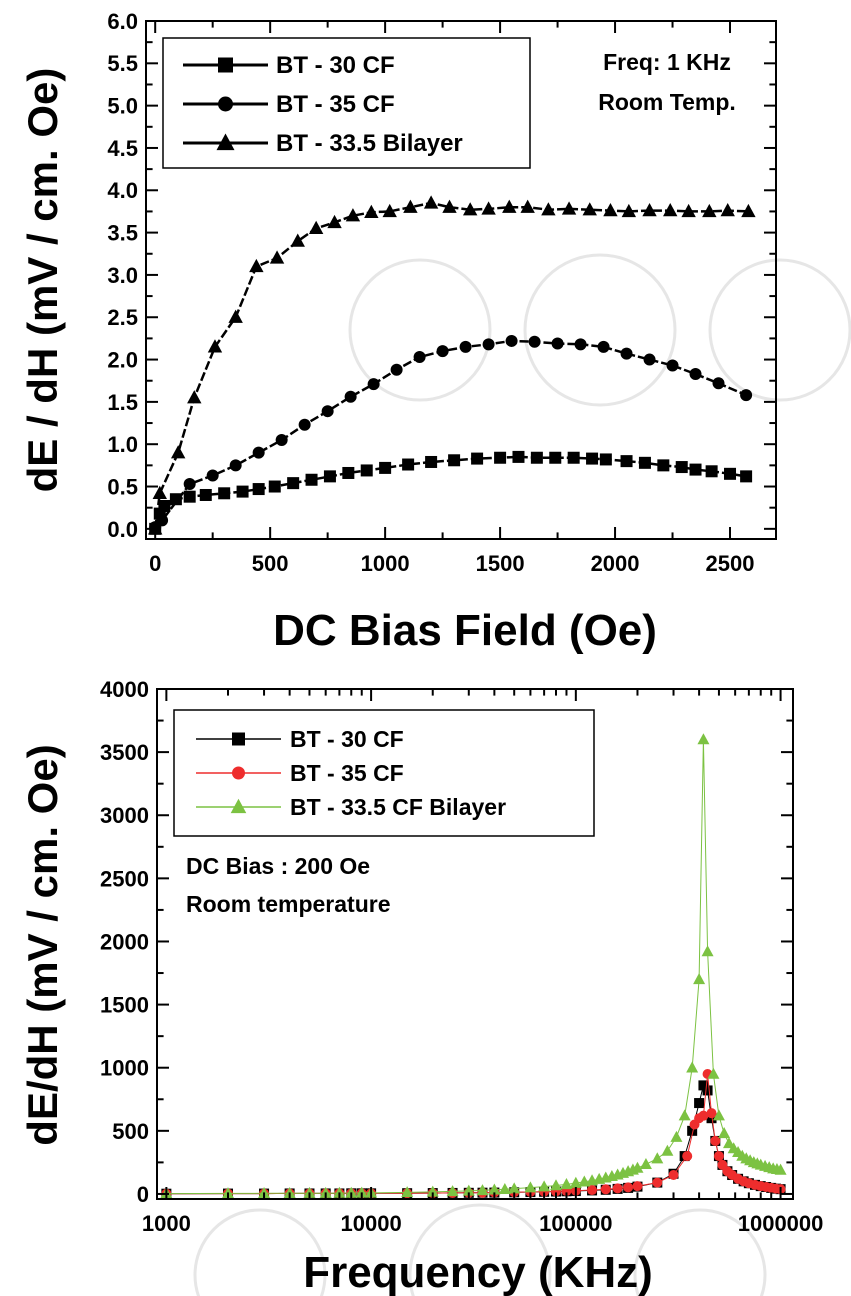 The width and height of the screenshot is (851, 1296). I want to click on bottom-legend-label-bt30: BT - 30 CF, so click(347, 739).